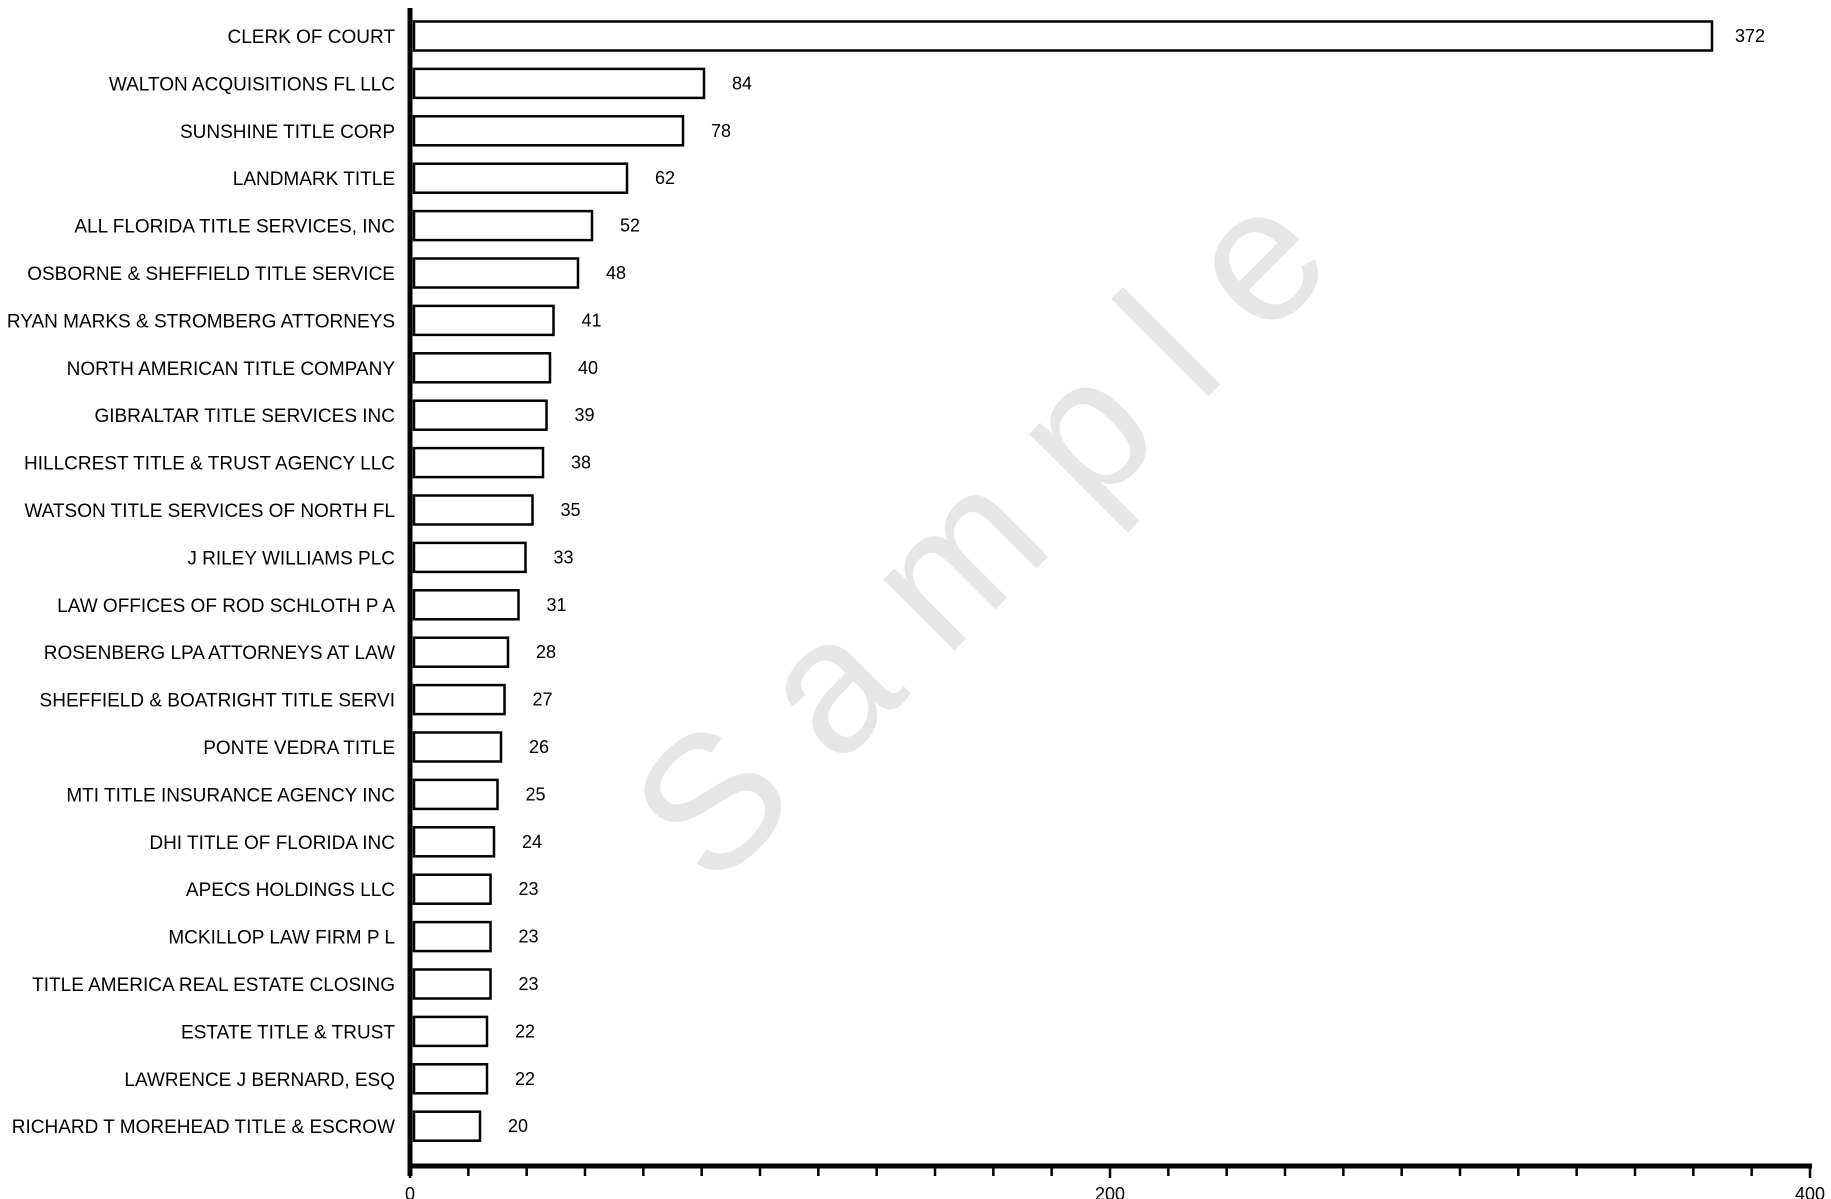 This screenshot has height=1199, width=1831. What do you see at coordinates (563, 557) in the screenshot?
I see `value-label: 33` at bounding box center [563, 557].